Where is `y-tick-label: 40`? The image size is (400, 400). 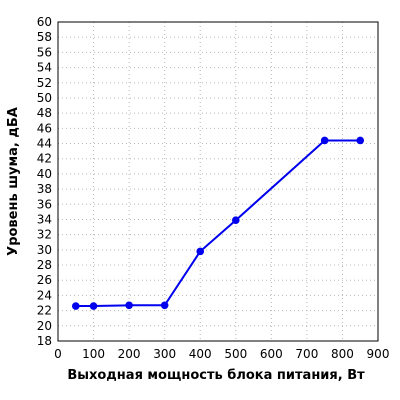 y-tick-label: 40 is located at coordinates (44, 174).